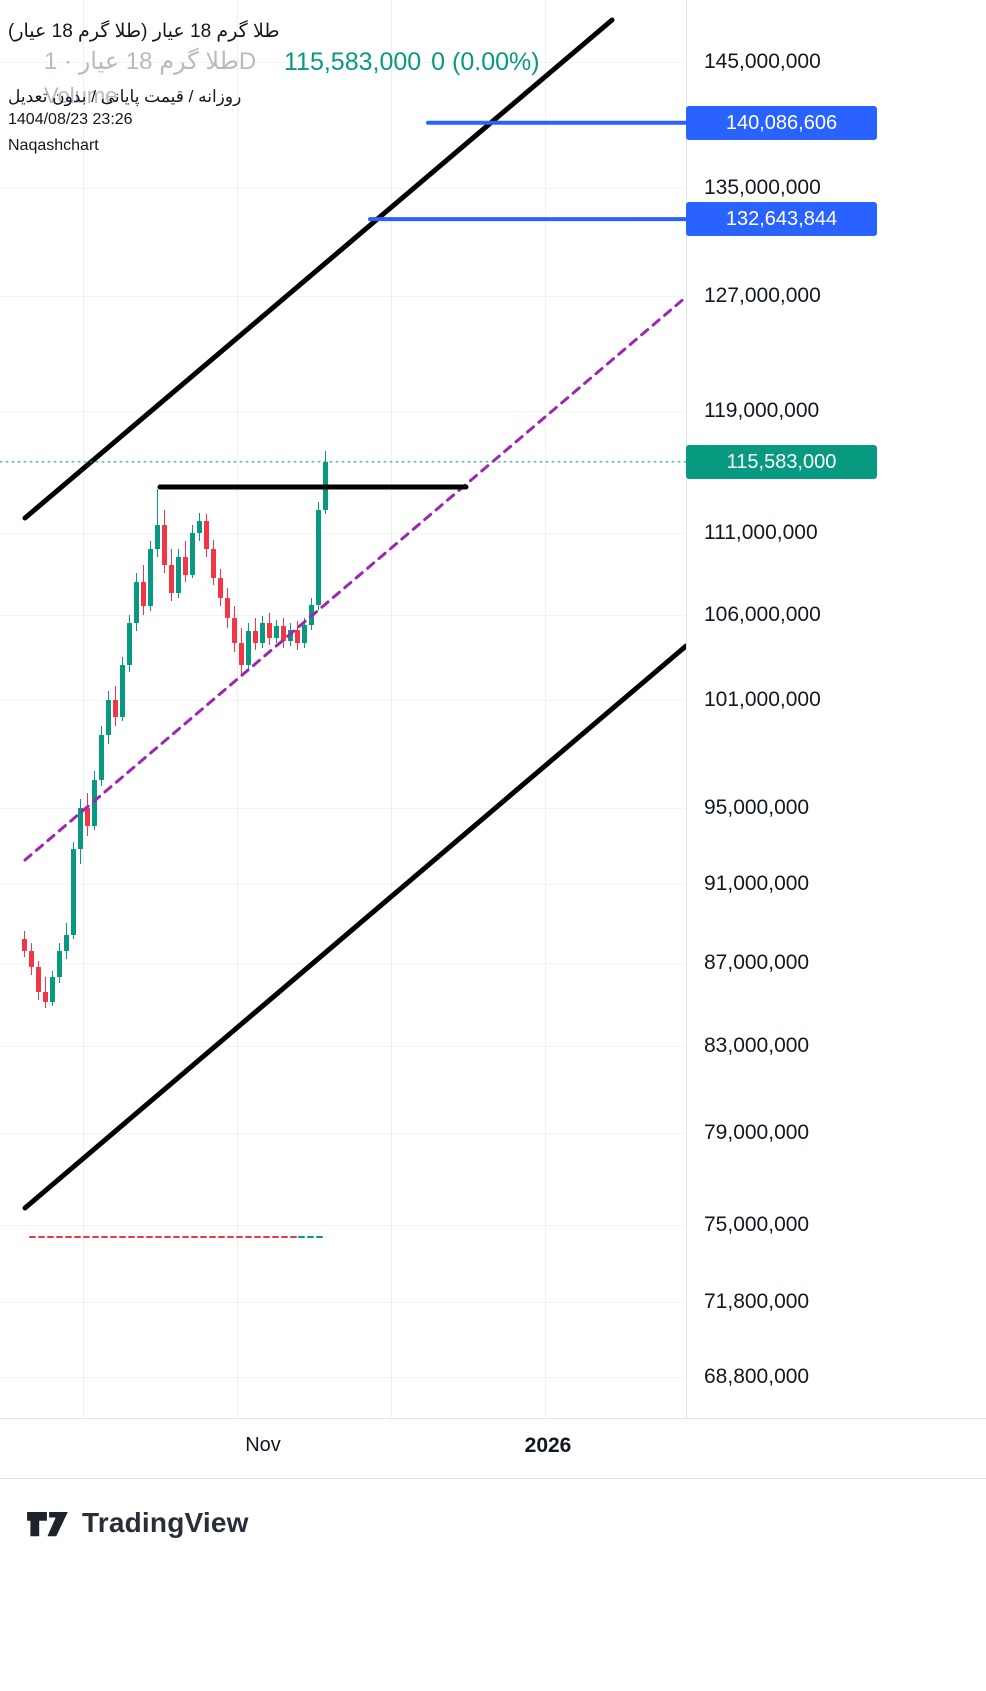 The image size is (986, 1691). I want to click on price-axis-label: 95,000,000, so click(757, 807).